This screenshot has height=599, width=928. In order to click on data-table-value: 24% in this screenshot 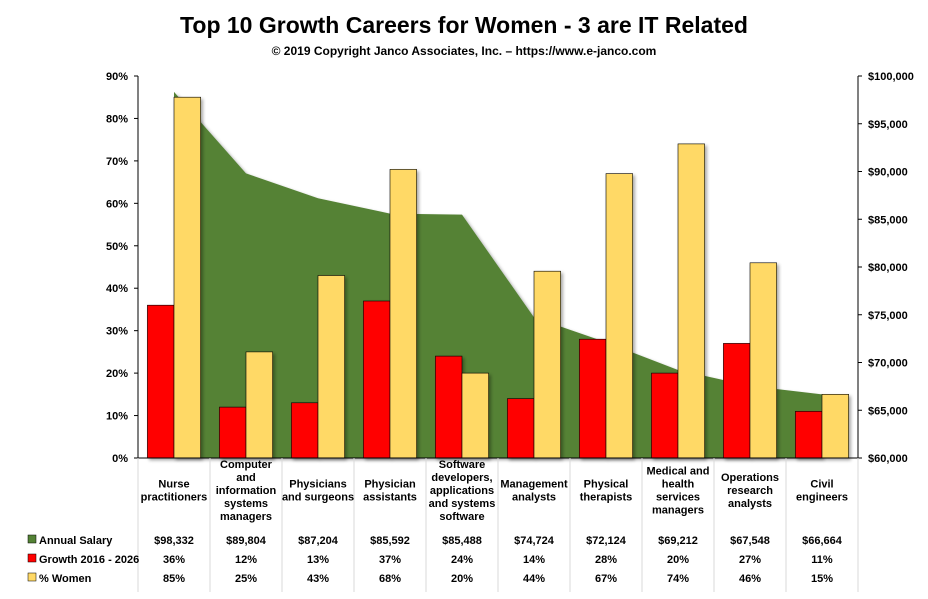, I will do `click(462, 560)`.